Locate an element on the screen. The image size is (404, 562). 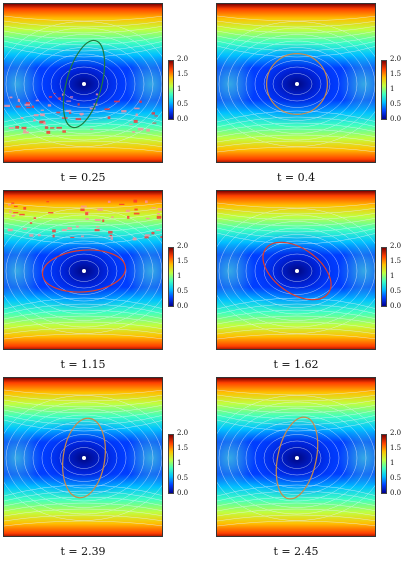
panel-caption: t = 1.15 is located at coordinates (83, 364).